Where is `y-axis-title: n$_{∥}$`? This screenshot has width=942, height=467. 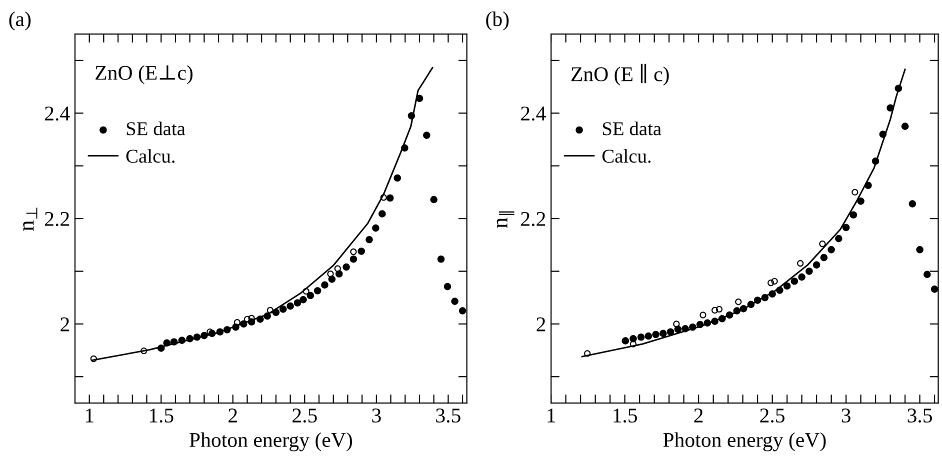 y-axis-title: n$_{∥}$ is located at coordinates (505, 219).